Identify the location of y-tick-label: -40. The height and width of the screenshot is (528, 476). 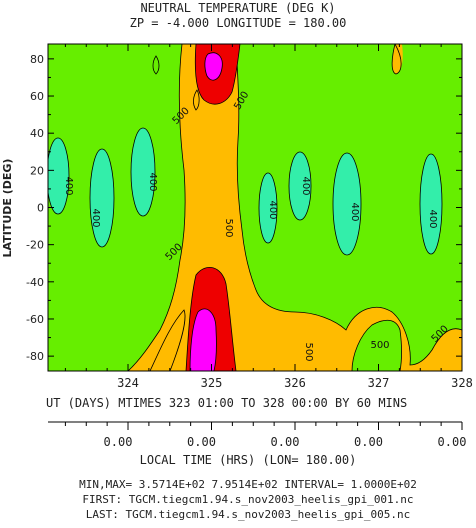
(35, 282).